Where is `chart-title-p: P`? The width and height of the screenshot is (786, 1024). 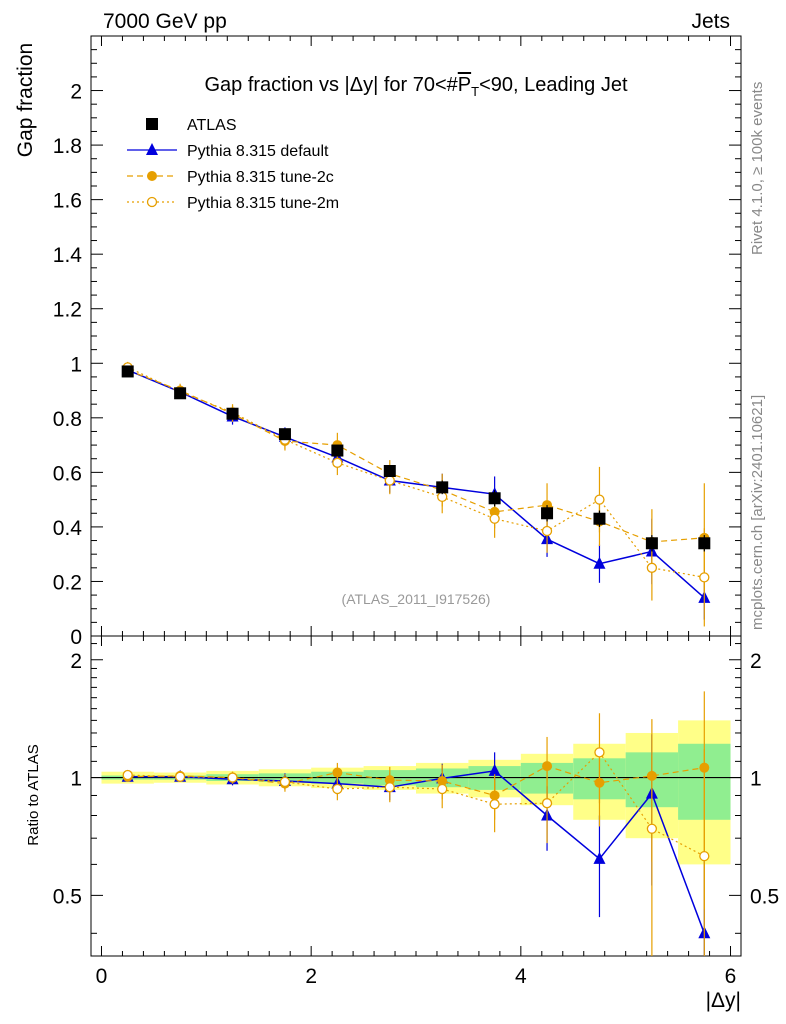 chart-title-p: P is located at coordinates (464, 85).